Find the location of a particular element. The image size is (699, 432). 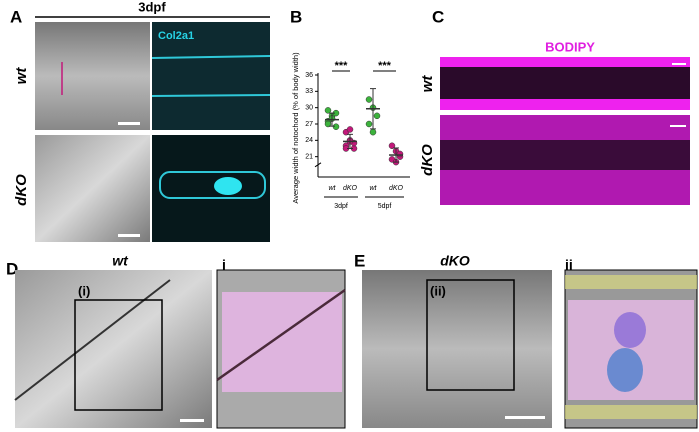

y-tick-label: 30 is located at coordinates (309, 108).